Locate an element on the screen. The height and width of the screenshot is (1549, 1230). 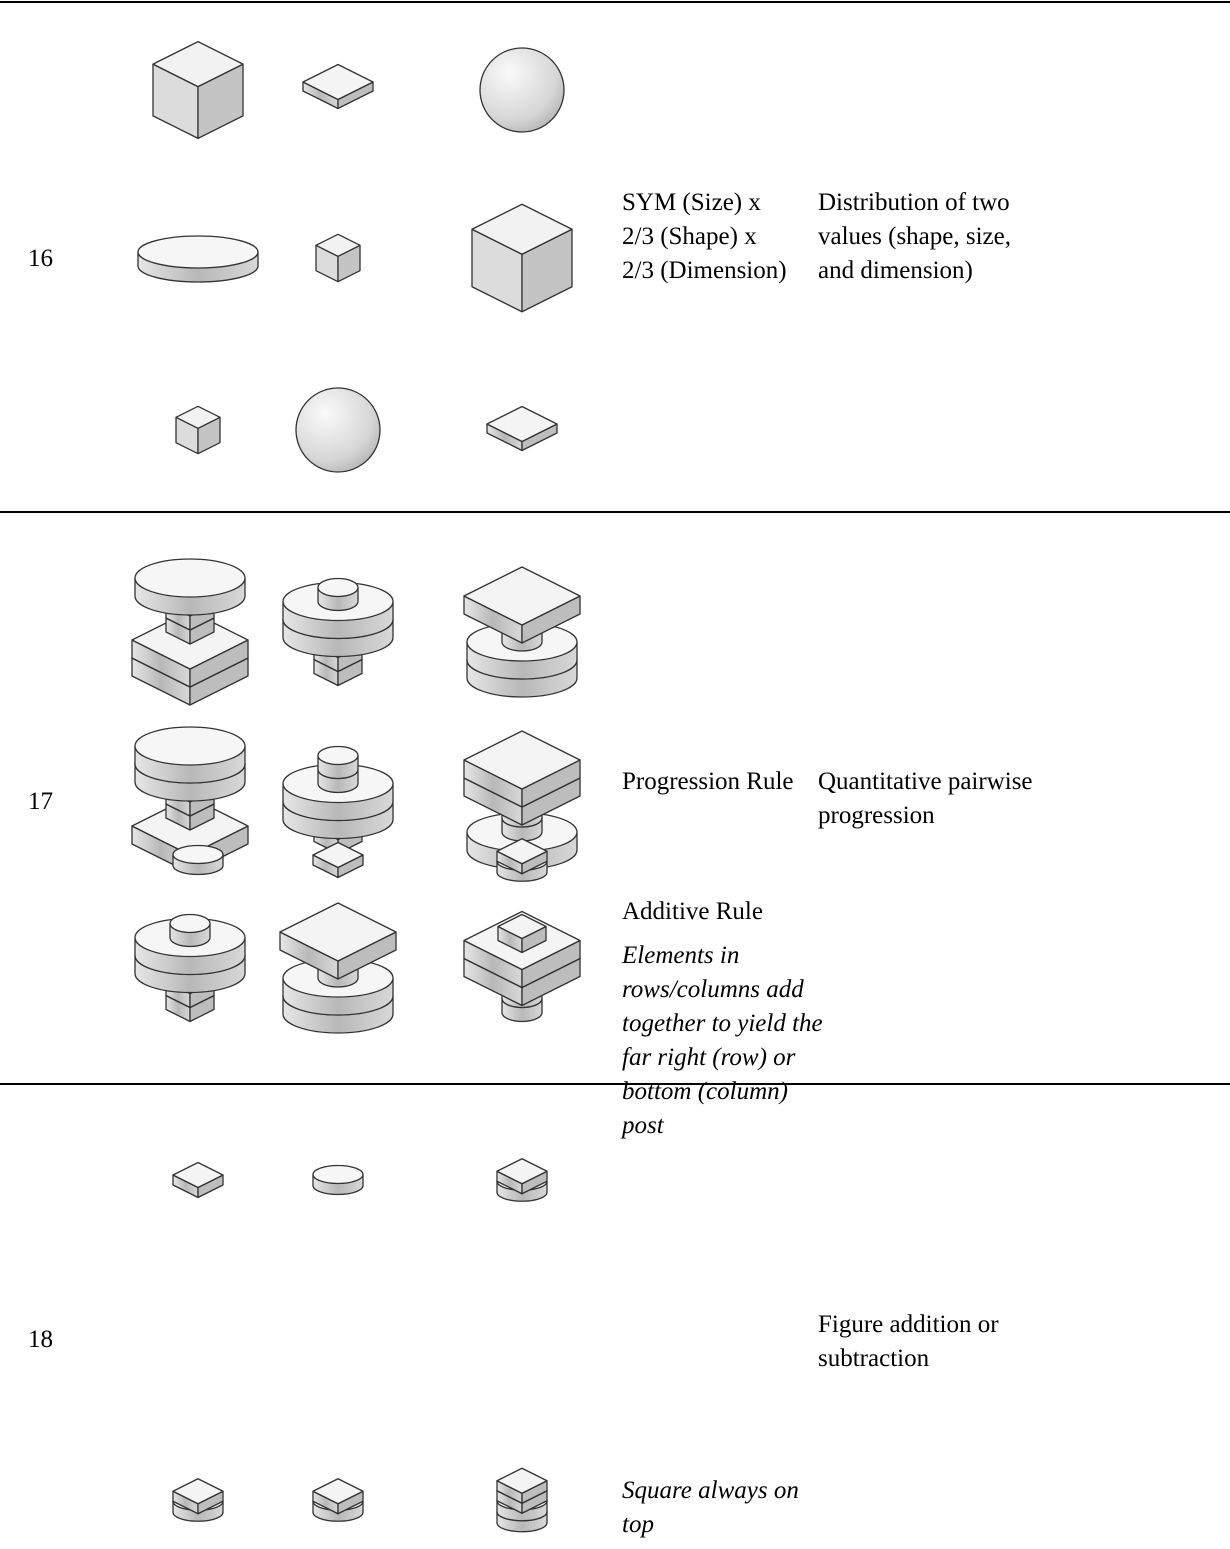
description-line: progression is located at coordinates (876, 815).